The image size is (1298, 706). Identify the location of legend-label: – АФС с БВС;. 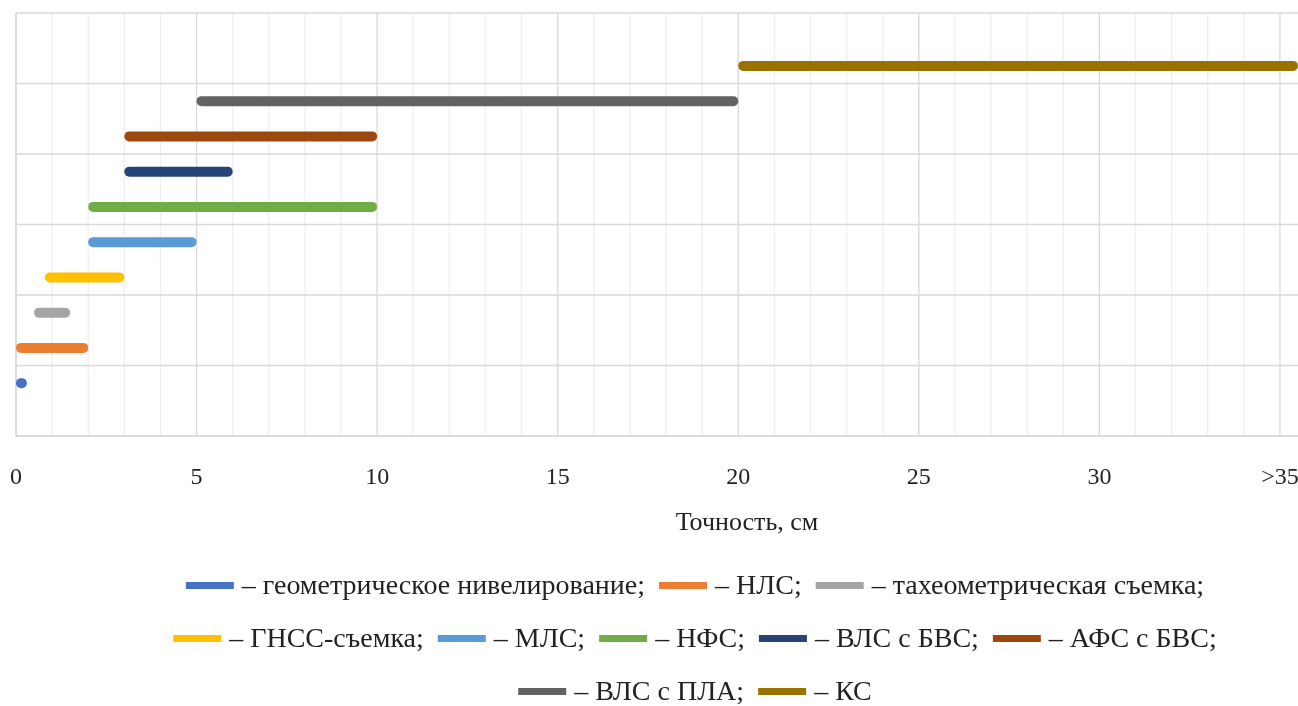
(1132, 637).